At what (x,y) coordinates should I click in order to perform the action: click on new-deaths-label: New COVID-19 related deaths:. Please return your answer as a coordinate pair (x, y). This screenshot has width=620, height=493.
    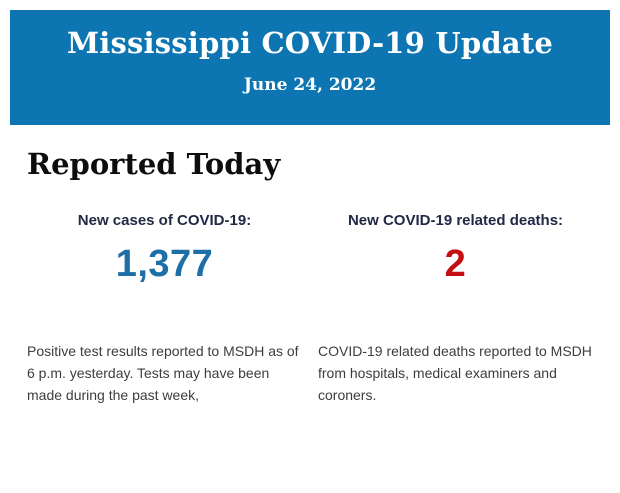
    Looking at the image, I should click on (455, 220).